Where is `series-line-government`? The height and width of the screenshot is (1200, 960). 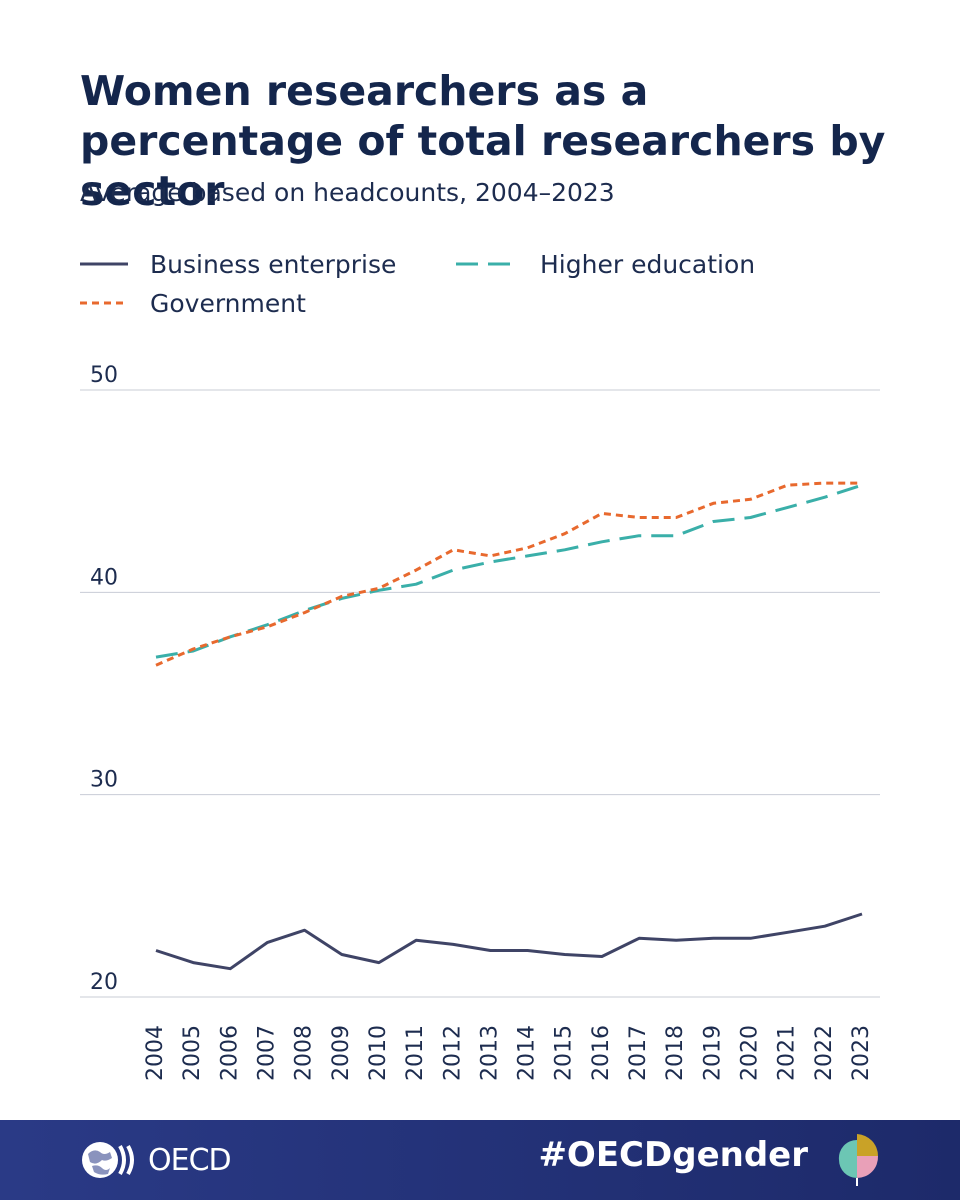 series-line-government is located at coordinates (508, 574).